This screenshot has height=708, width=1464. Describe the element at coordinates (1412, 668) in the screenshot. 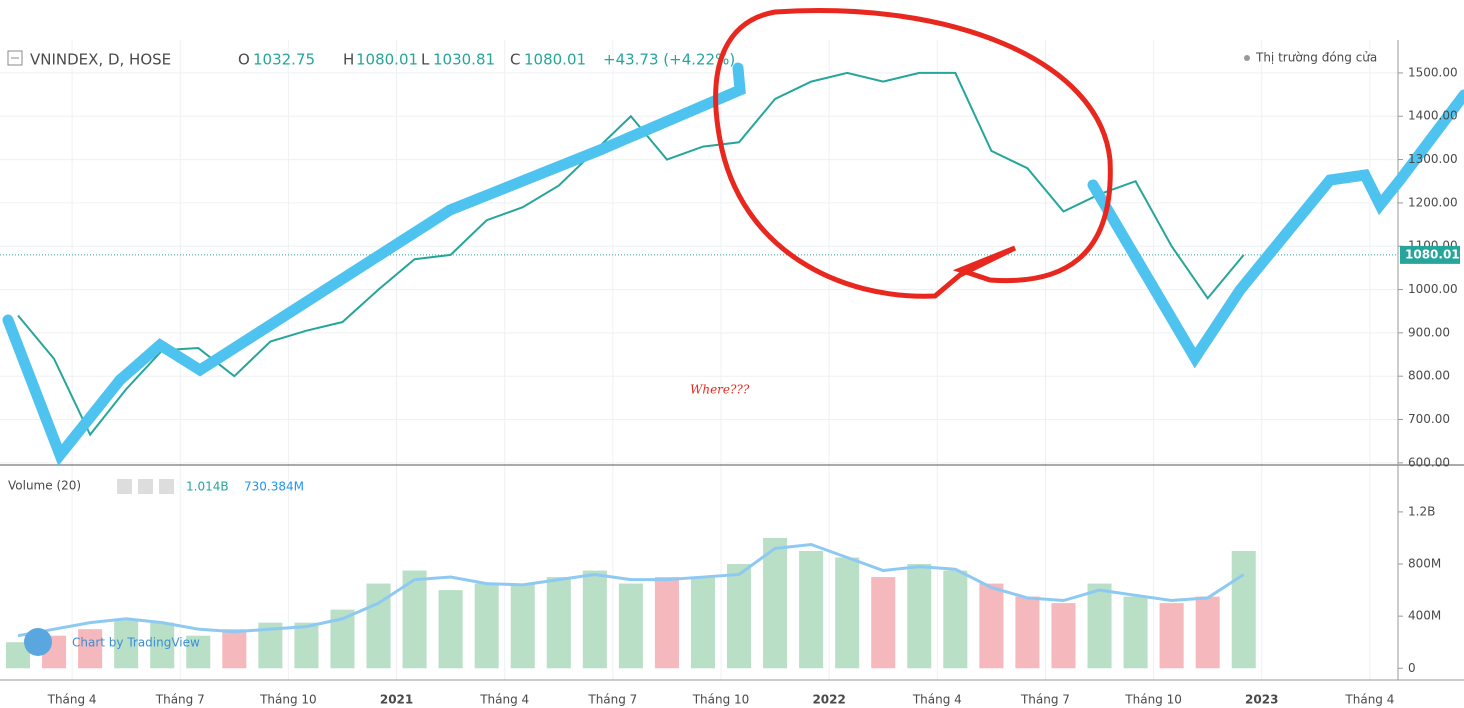

I see `y-tick-label: 0` at that location.